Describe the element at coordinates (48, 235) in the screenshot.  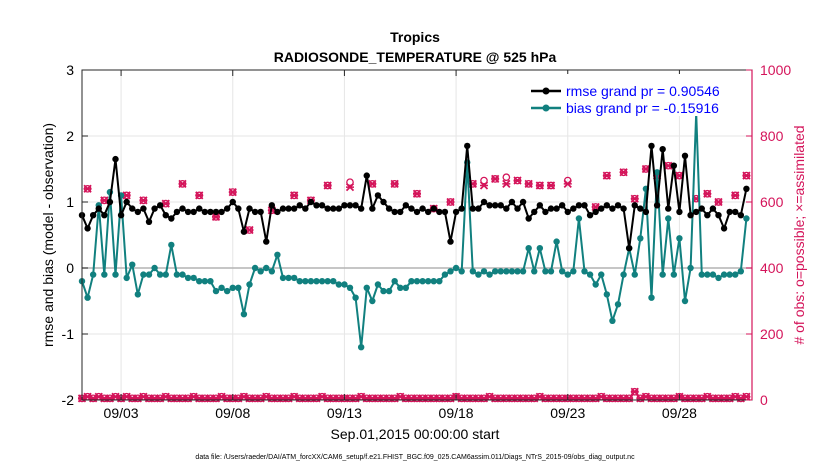
I see `y-axis-label: rmse and bias (model - observation)` at that location.